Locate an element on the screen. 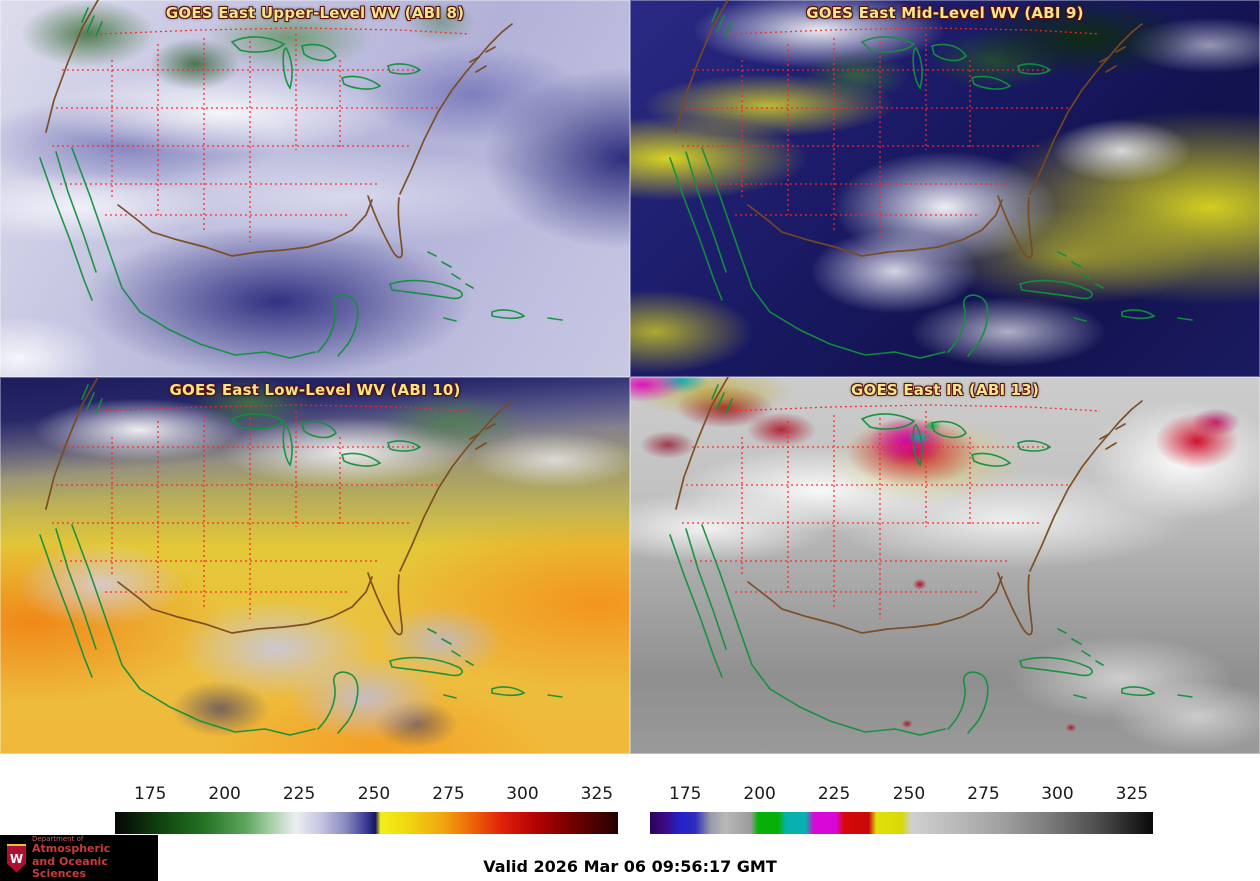  wv-colorbar-ticks: 175 200 225 250 275 300 325 is located at coordinates (366, 796).